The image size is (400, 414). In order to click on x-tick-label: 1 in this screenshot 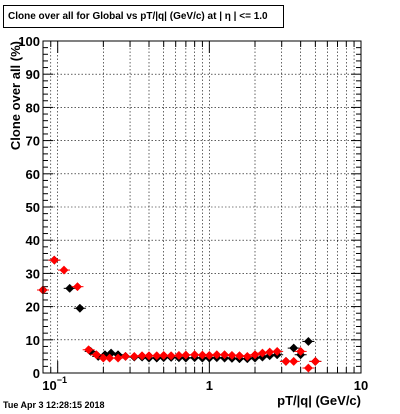, I will do `click(209, 385)`.